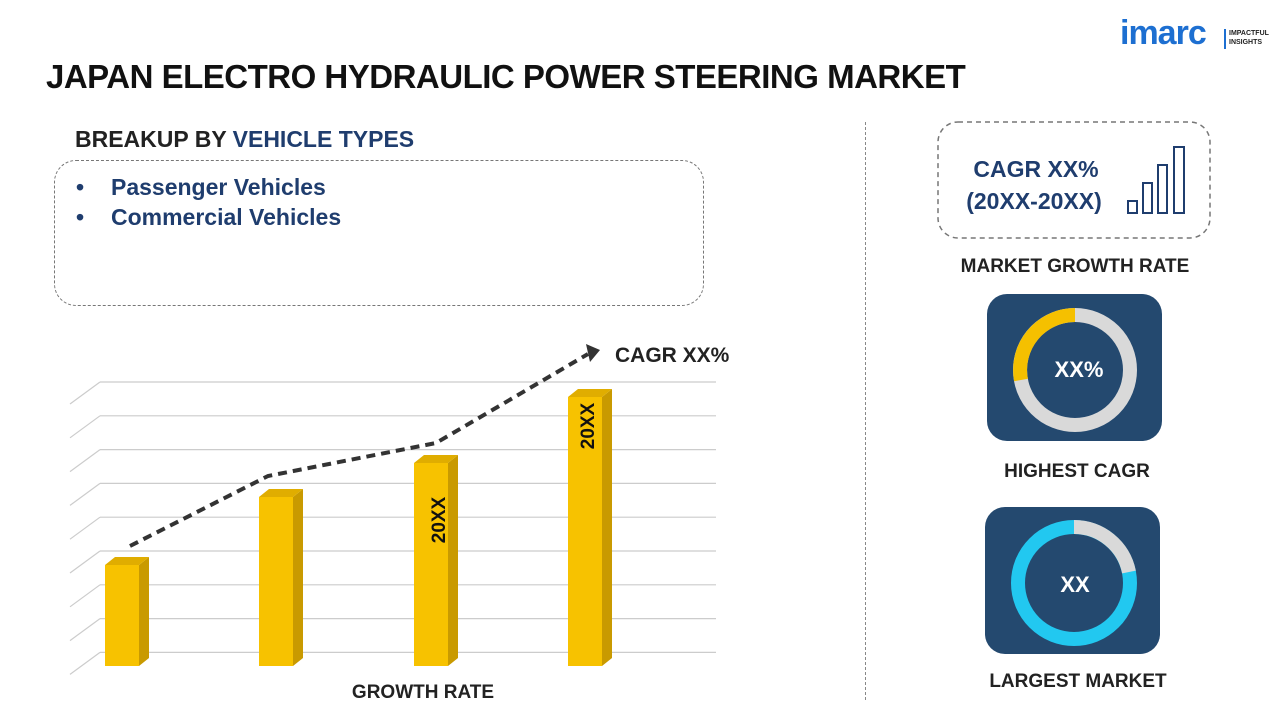 The height and width of the screenshot is (720, 1280). Describe the element at coordinates (423, 692) in the screenshot. I see `axis-label: GROWTH RATE` at that location.